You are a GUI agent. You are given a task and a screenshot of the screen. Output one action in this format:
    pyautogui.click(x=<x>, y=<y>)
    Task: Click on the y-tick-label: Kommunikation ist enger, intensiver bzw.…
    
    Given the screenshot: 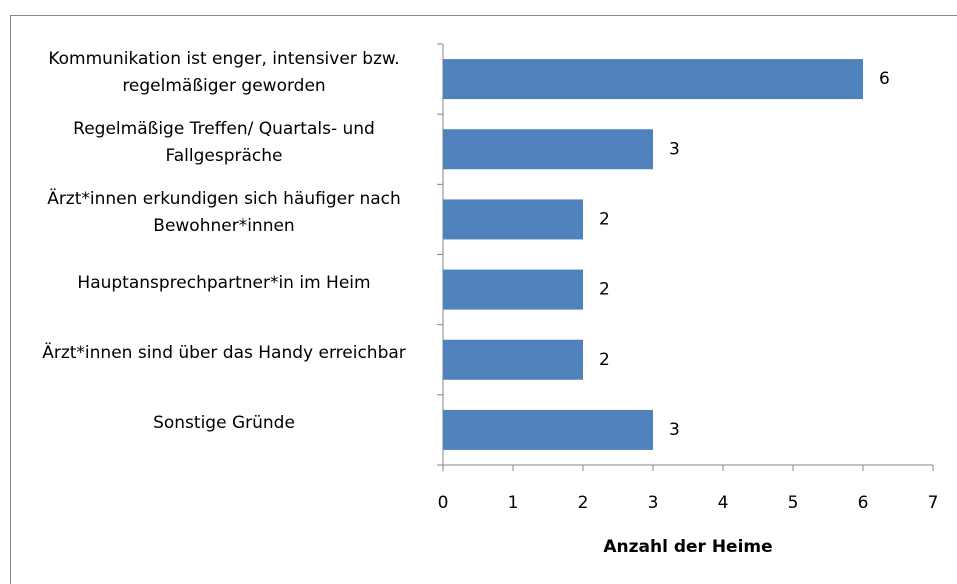 What is the action you would take?
    pyautogui.click(x=224, y=73)
    